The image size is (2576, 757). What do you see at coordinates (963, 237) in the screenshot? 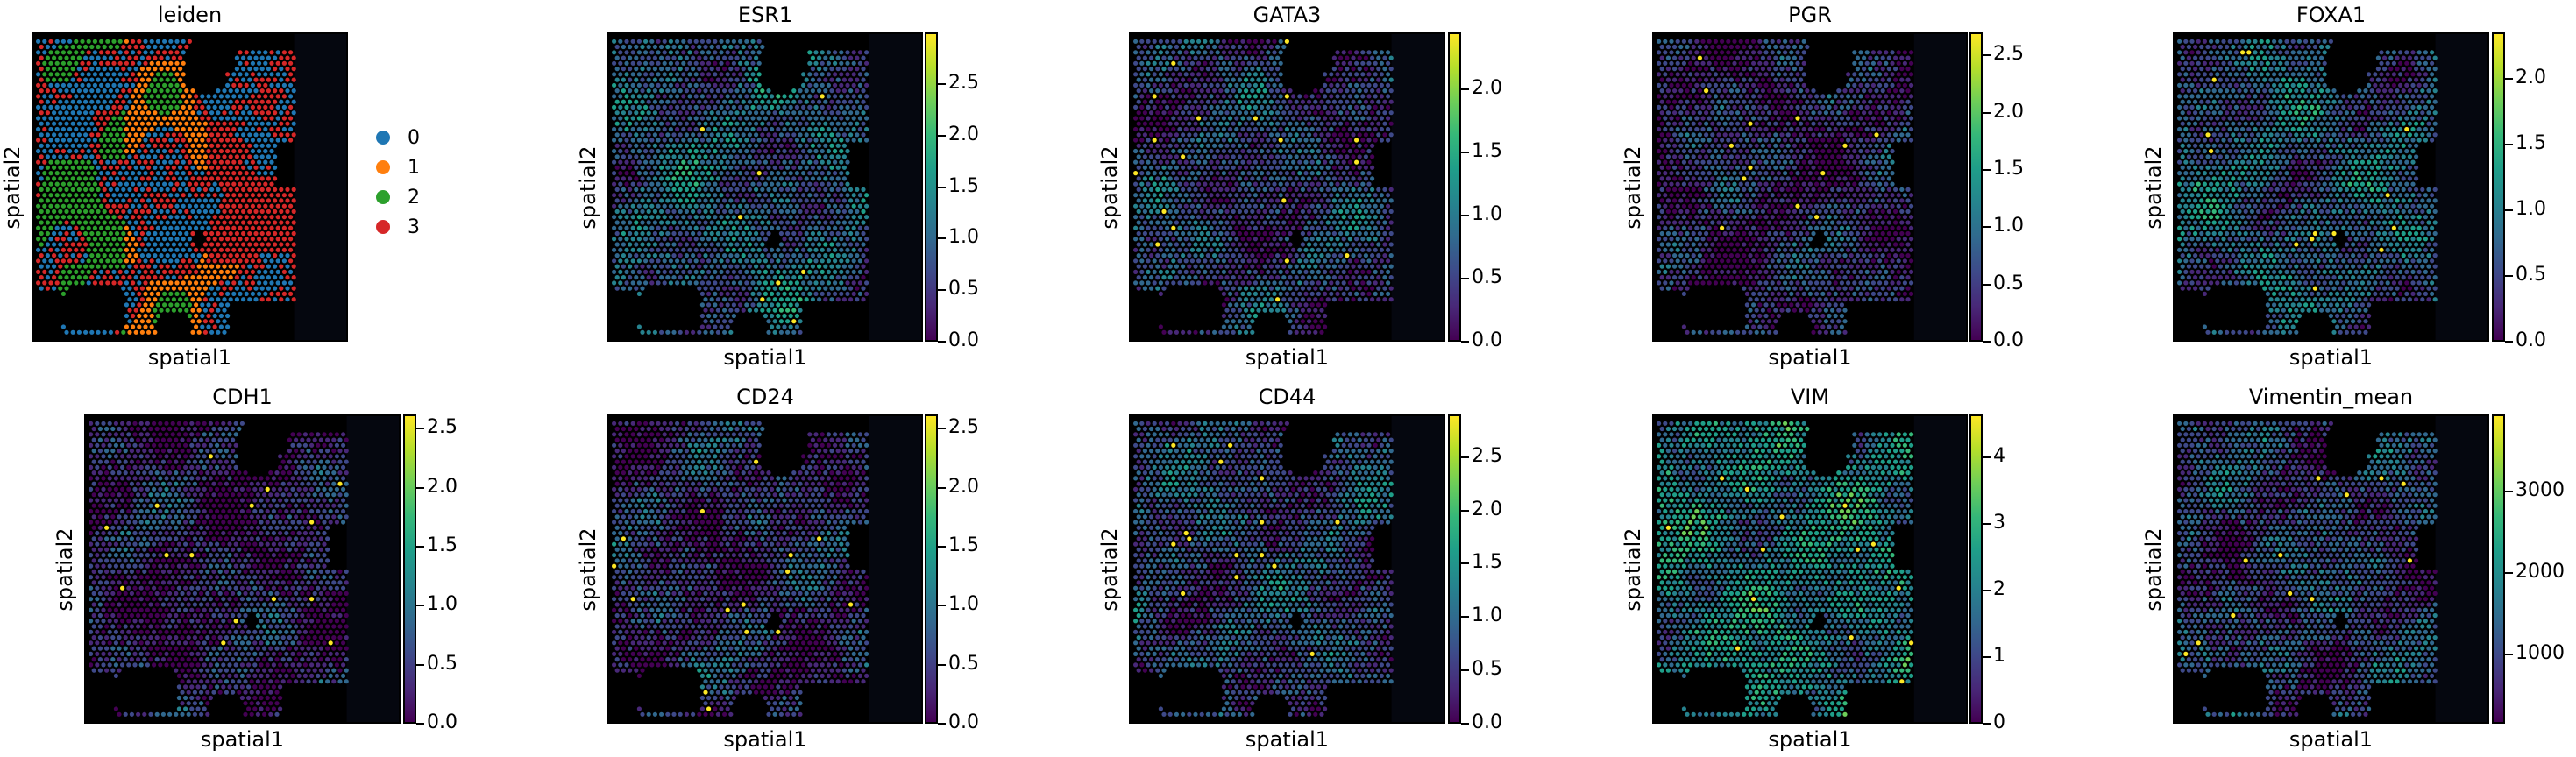
I see `colorbar-tick-label: 1.0` at bounding box center [963, 237].